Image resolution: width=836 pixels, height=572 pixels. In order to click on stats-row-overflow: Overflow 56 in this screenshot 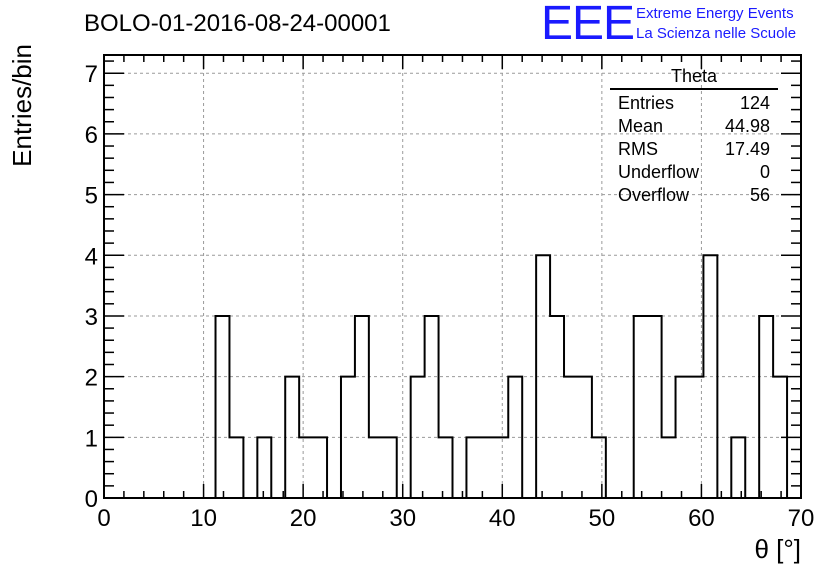, I will do `click(694, 195)`.